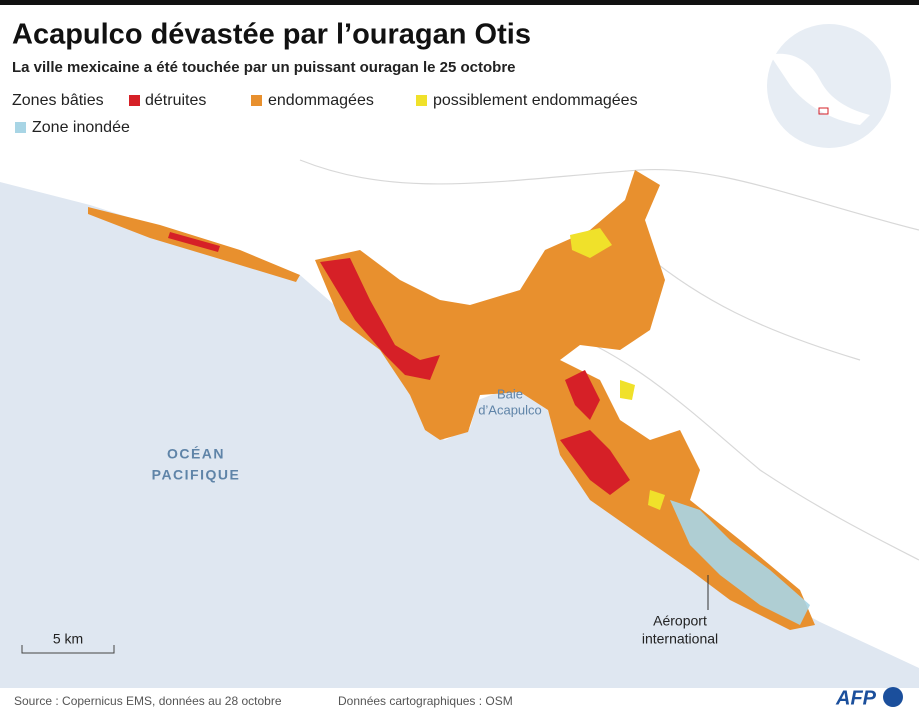 The height and width of the screenshot is (720, 919). What do you see at coordinates (740, 562) in the screenshot?
I see `flood-zone` at bounding box center [740, 562].